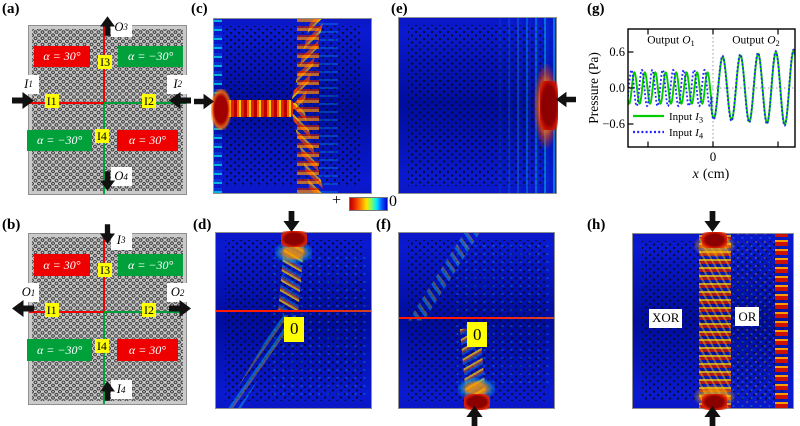 This screenshot has width=800, height=426. Describe the element at coordinates (566, 99) in the screenshot. I see `panel-e-input-left-arrow-icon` at that location.